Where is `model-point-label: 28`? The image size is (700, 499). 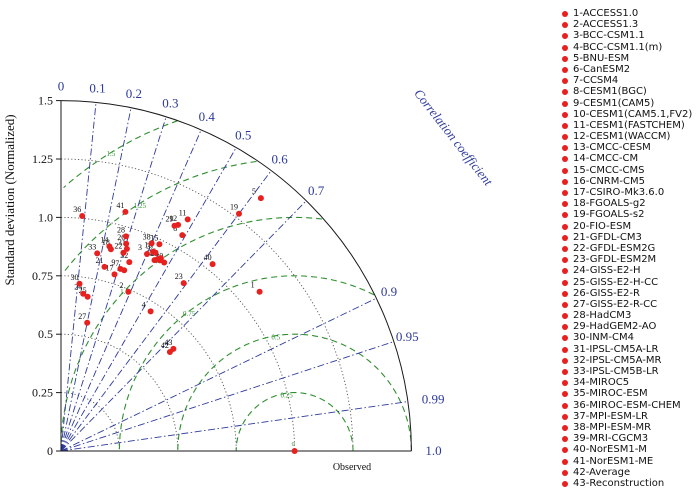
model-point-label: 28 is located at coordinates (121, 229).